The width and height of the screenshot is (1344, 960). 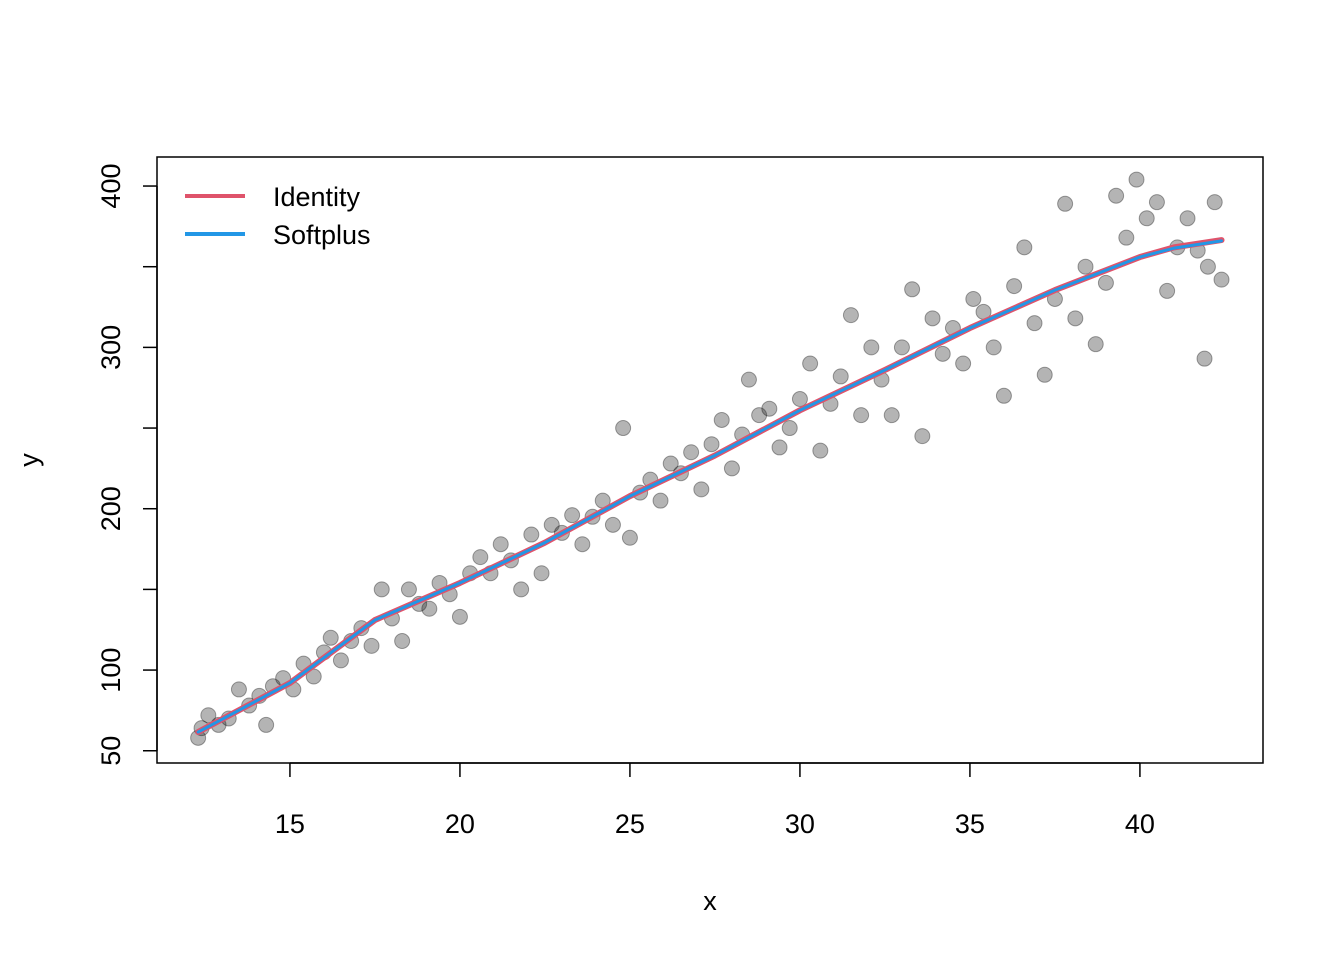 I want to click on x-tick-label: 35, so click(x=970, y=824).